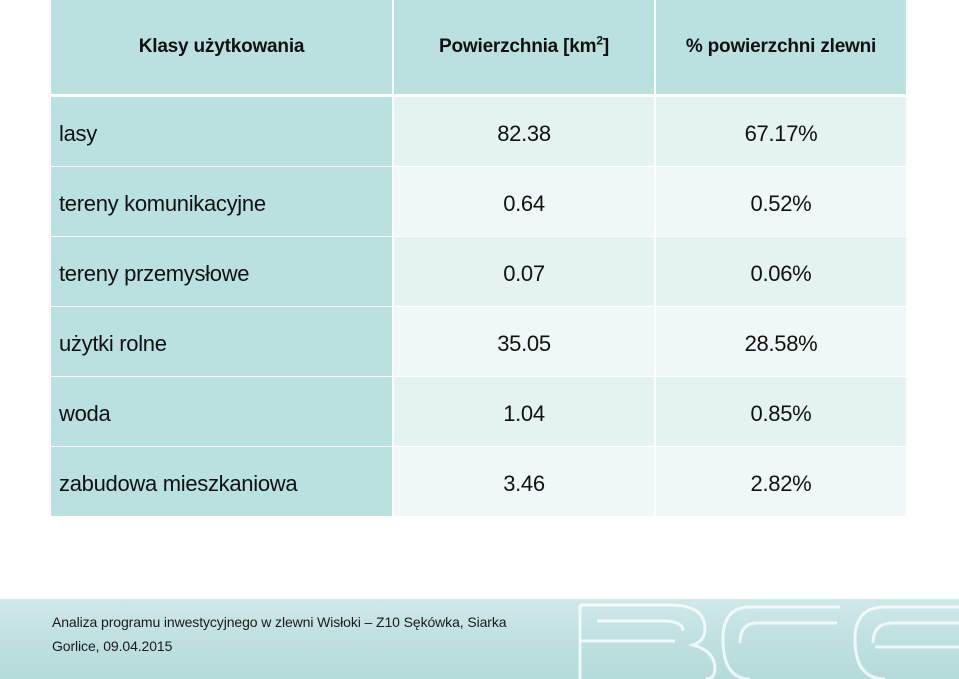 Image resolution: width=959 pixels, height=679 pixels. I want to click on row-percent: 0.52%, so click(781, 203).